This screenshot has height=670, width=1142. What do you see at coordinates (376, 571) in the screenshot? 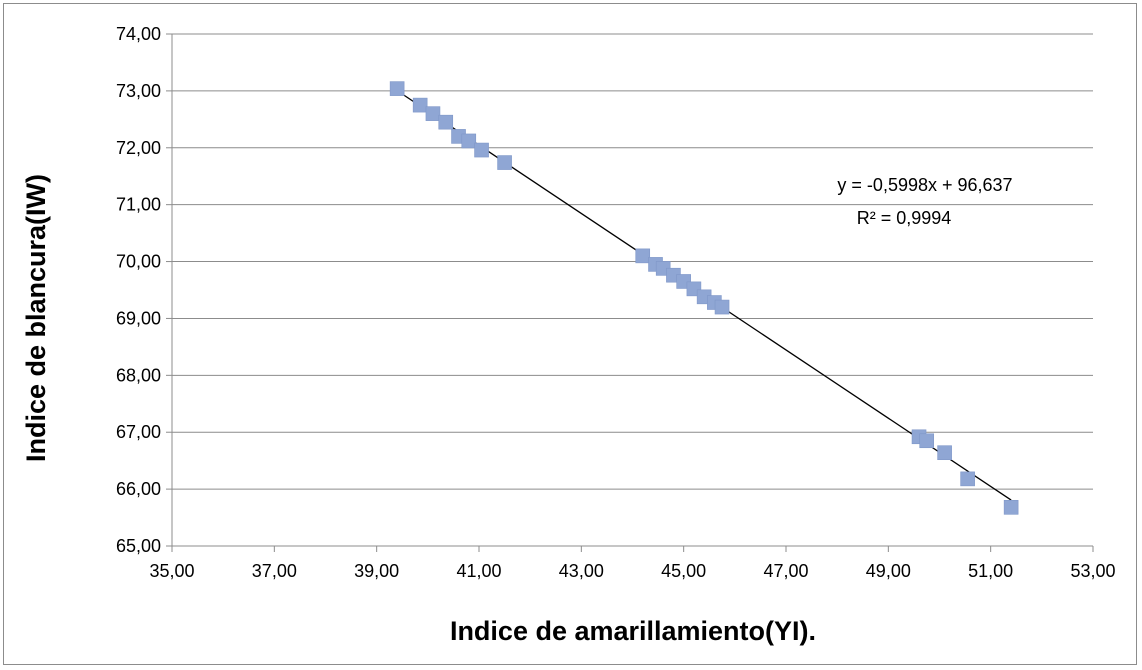
I see `x-tick-label: 39,00` at bounding box center [376, 571].